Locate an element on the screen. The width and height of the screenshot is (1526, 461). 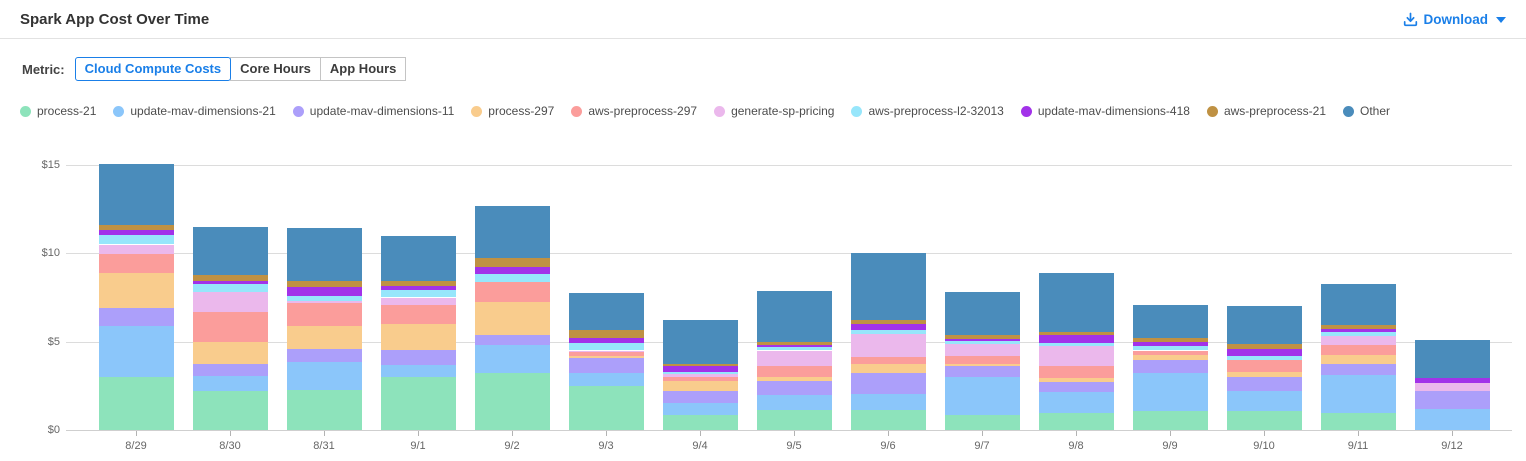
legend-item-aws-preprocess-297: aws-preprocess-297 is located at coordinates (634, 111).